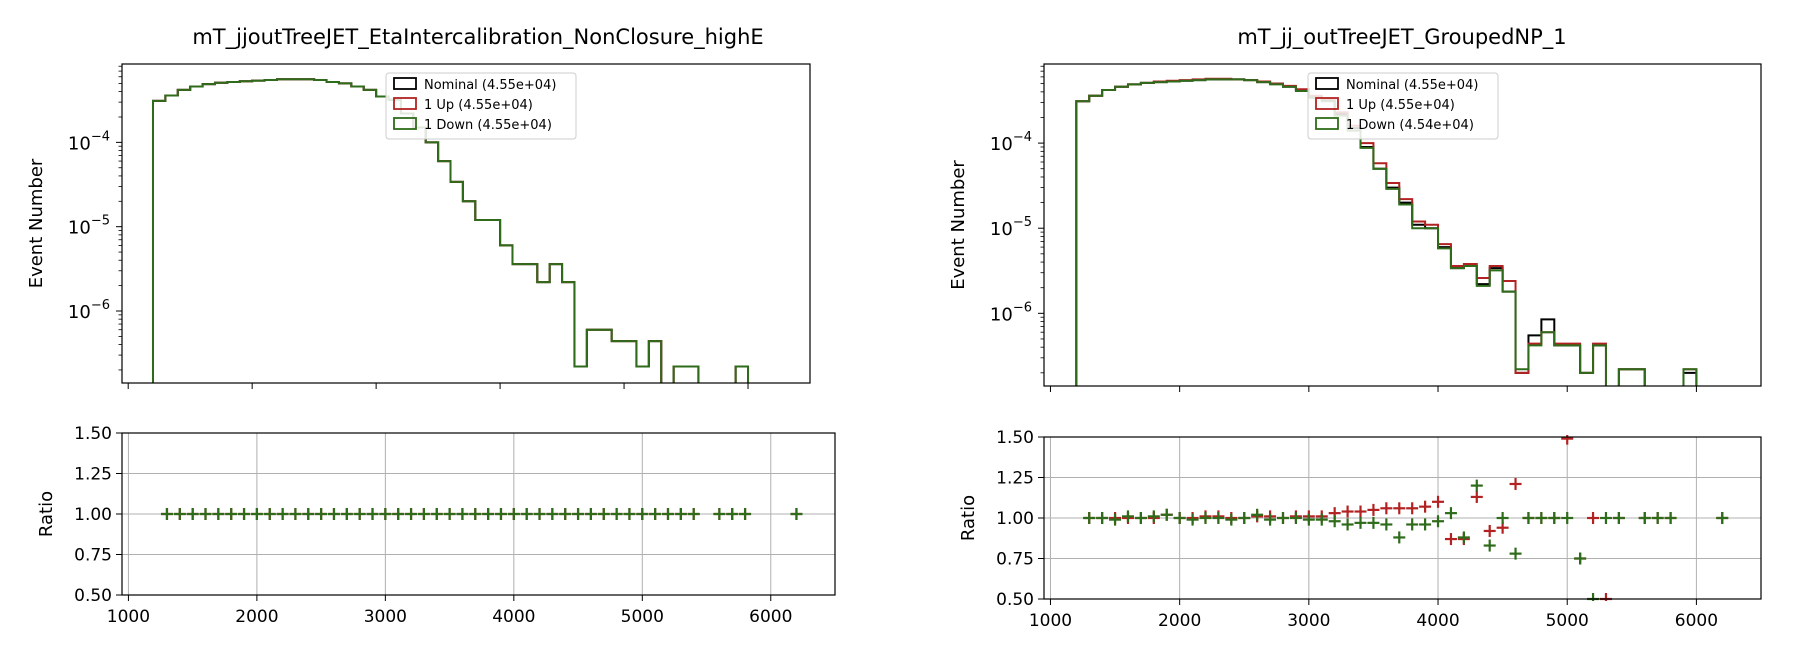 This screenshot has width=1816, height=664. Describe the element at coordinates (1022, 307) in the screenshot. I see `y-tick-exponent: −6` at that location.